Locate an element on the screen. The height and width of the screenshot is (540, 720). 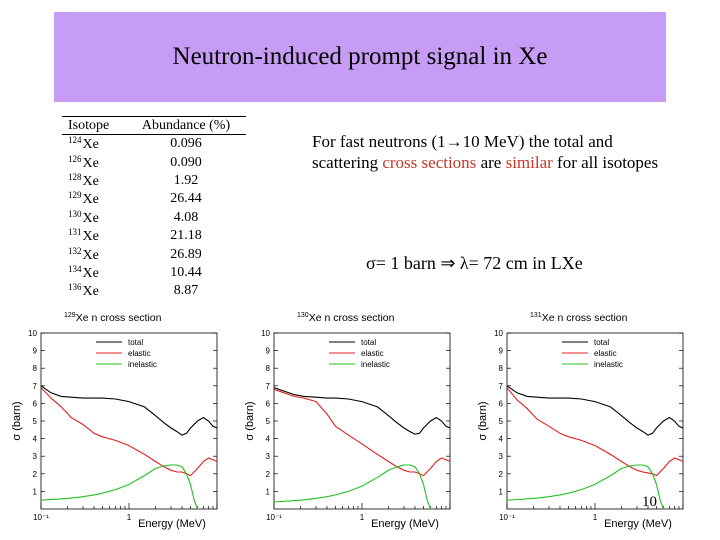
y-tick-label: 1 is located at coordinates (35, 491).